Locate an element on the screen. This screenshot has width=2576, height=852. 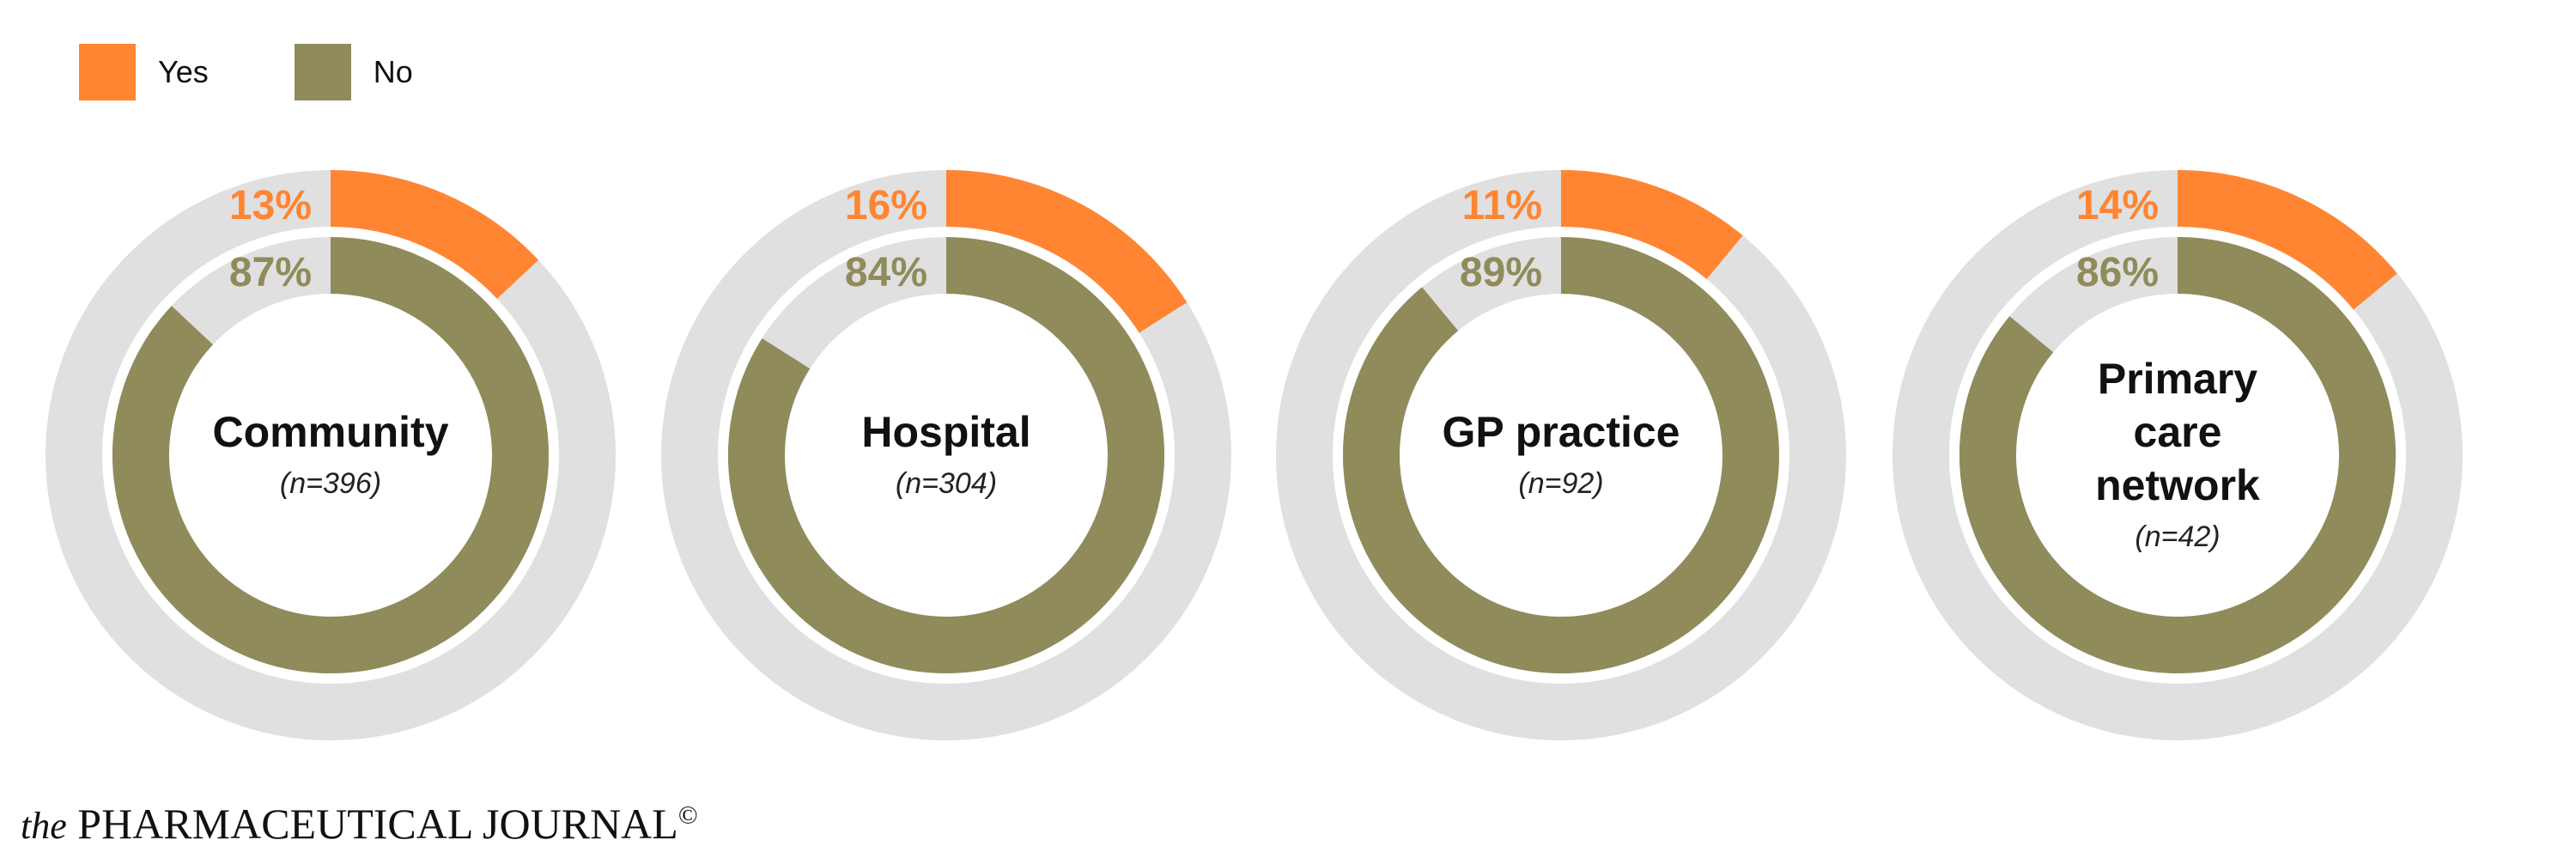
yes-percent-label: 14% is located at coordinates (2118, 205).